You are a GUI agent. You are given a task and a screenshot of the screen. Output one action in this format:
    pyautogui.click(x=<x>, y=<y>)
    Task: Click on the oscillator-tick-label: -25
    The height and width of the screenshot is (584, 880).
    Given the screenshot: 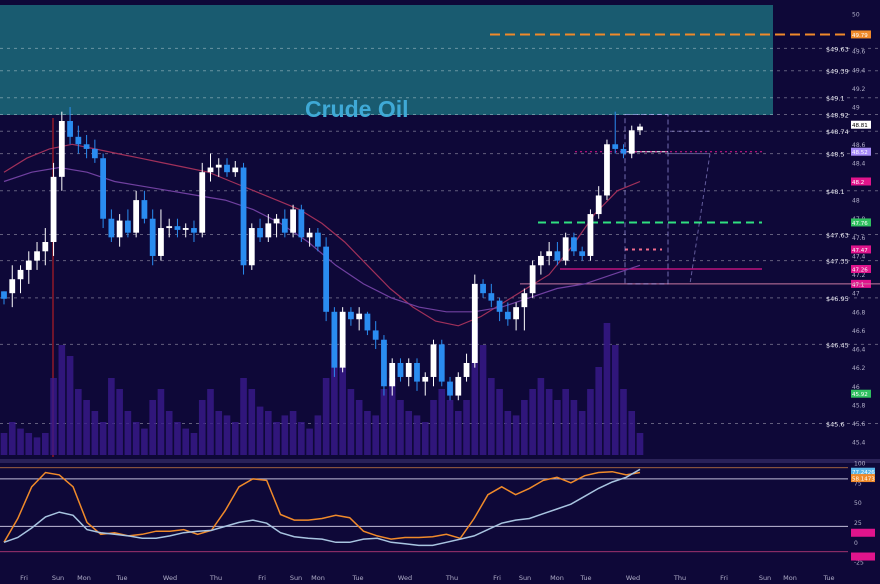 What is the action you would take?
    pyautogui.click(x=859, y=563)
    